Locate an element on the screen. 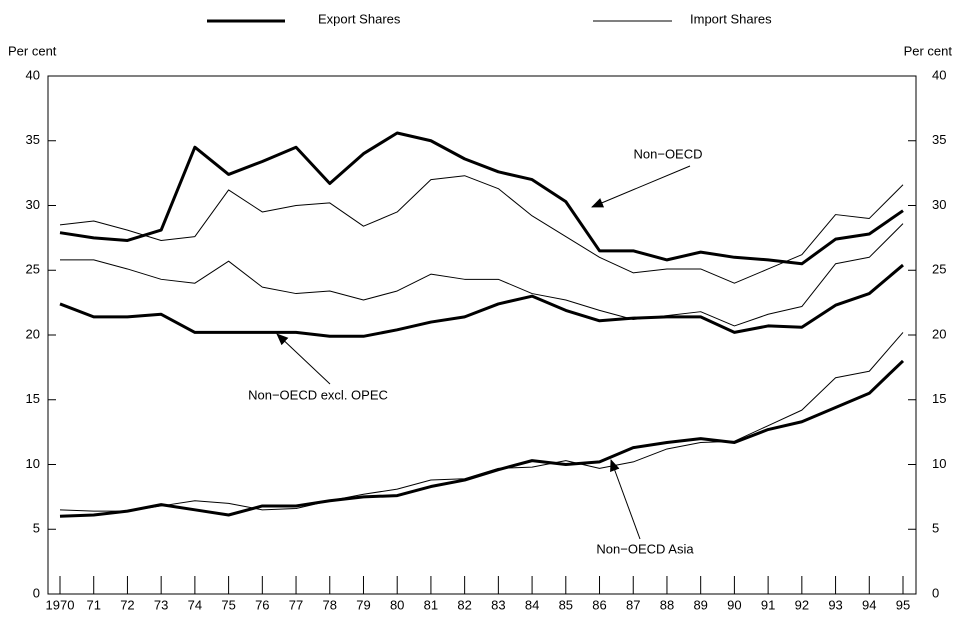 Image resolution: width=959 pixels, height=624 pixels. x-tick-label: 72 is located at coordinates (127, 604).